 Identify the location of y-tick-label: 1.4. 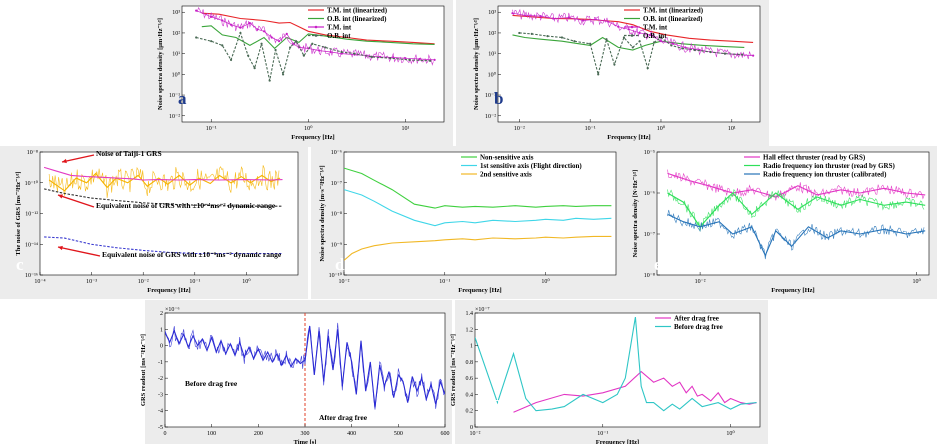
(470, 314).